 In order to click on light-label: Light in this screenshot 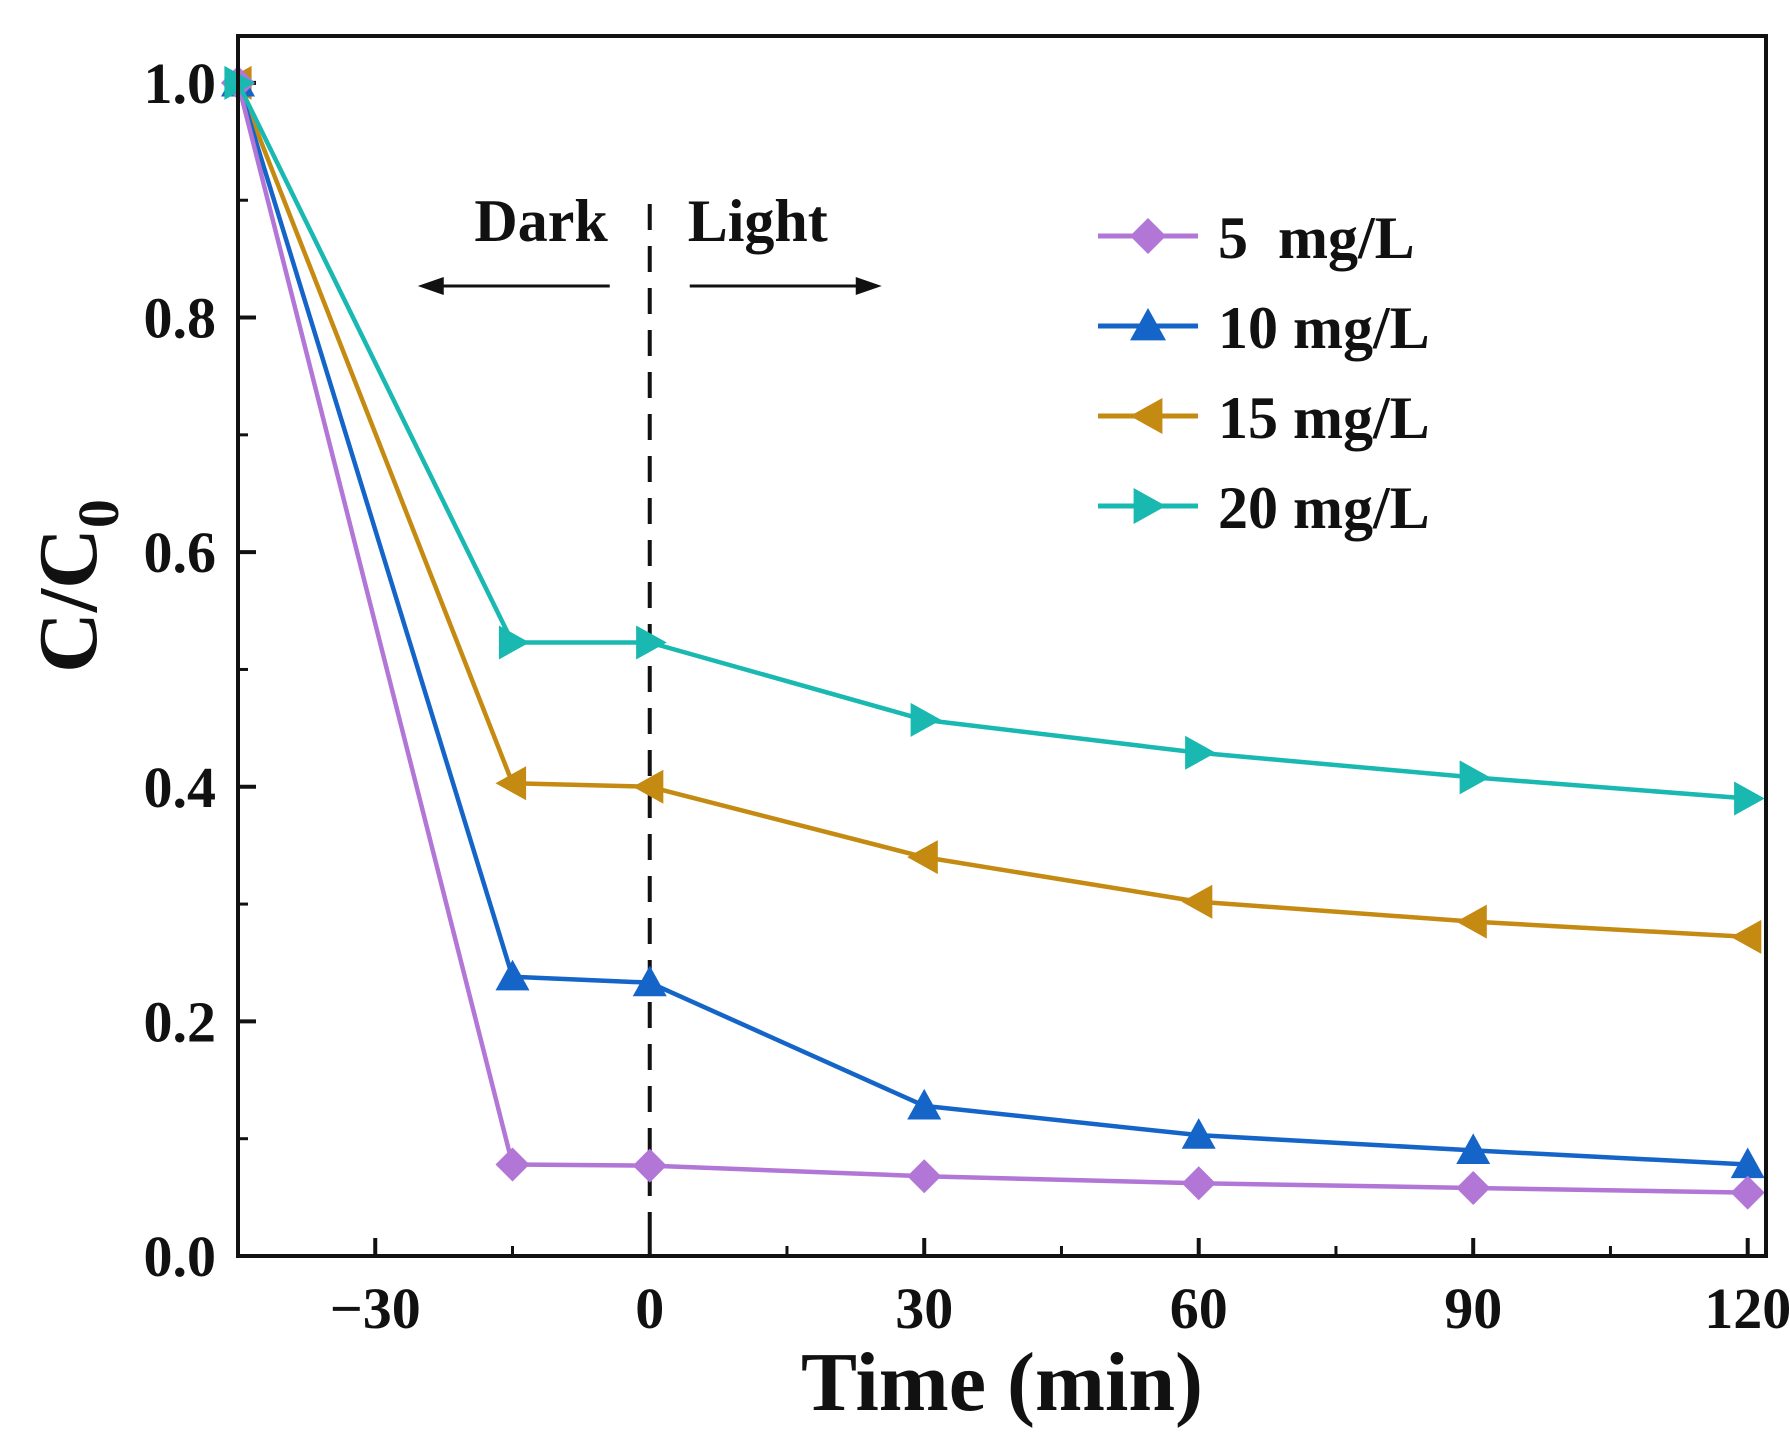, I will do `click(758, 221)`.